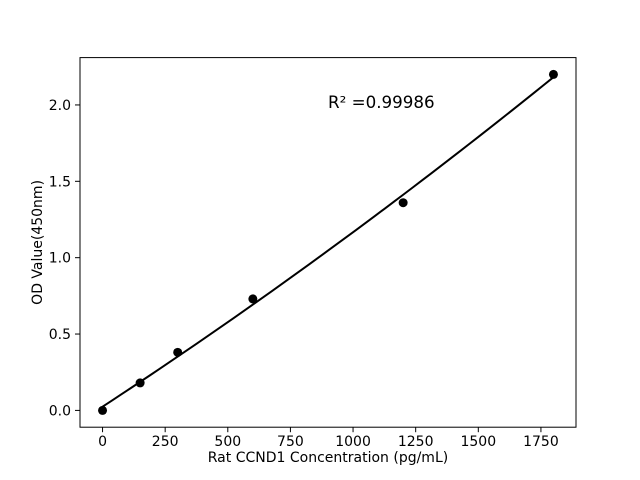 This screenshot has width=640, height=480. I want to click on y-tick-label: 0.0, so click(60, 411).